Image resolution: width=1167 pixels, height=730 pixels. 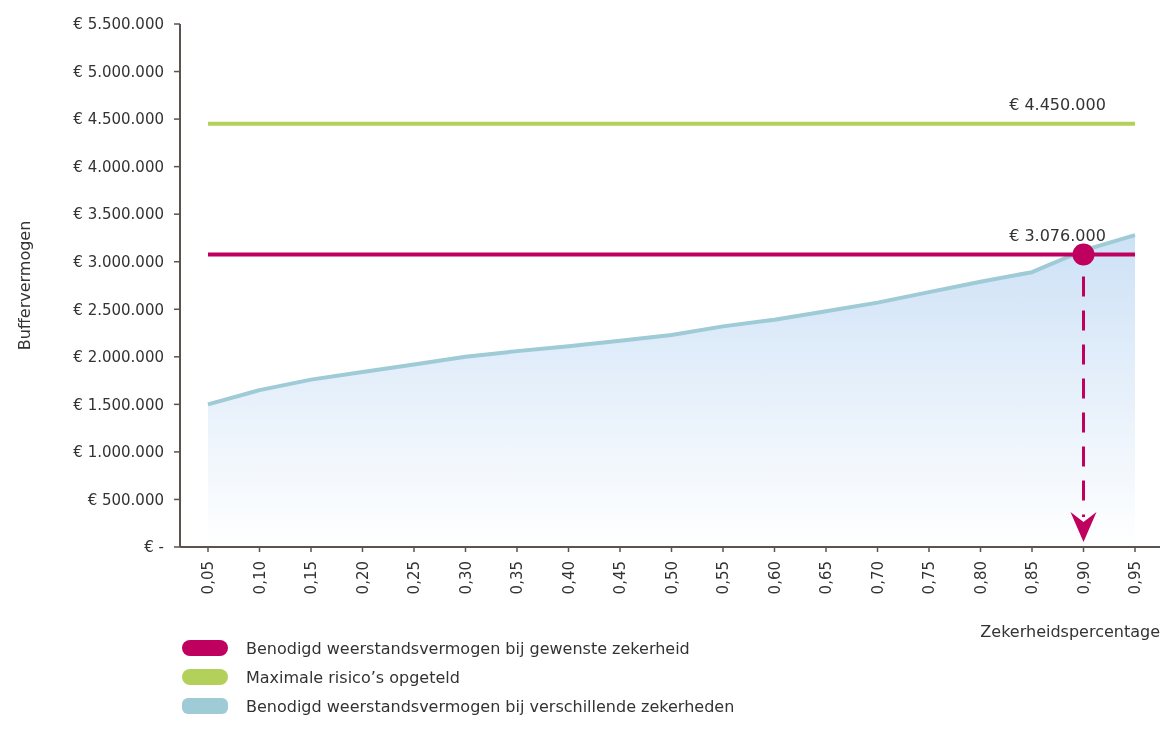 What do you see at coordinates (980, 578) in the screenshot?
I see `x-tick-label: 0,80` at bounding box center [980, 578].